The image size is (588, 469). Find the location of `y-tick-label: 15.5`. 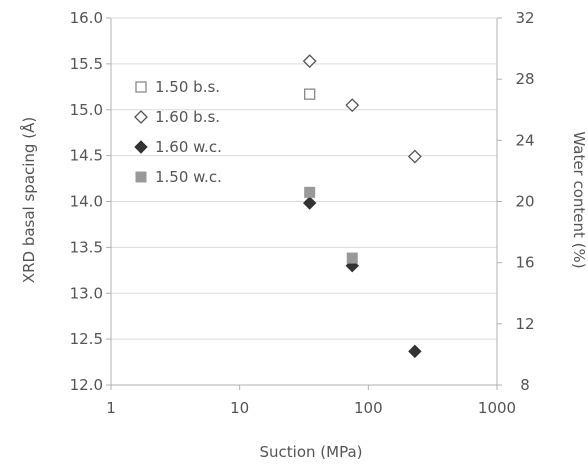

y-tick-label: 15.5 is located at coordinates (86, 64).